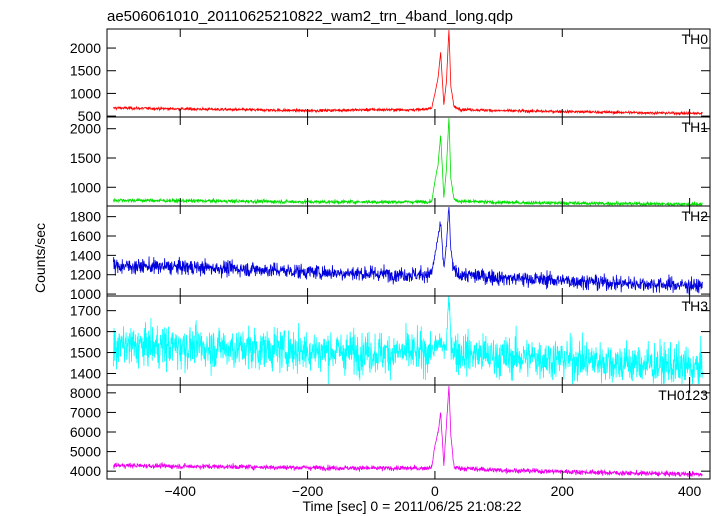 The image size is (717, 516). I want to click on y-tick-label: 1700, so click(85, 311).